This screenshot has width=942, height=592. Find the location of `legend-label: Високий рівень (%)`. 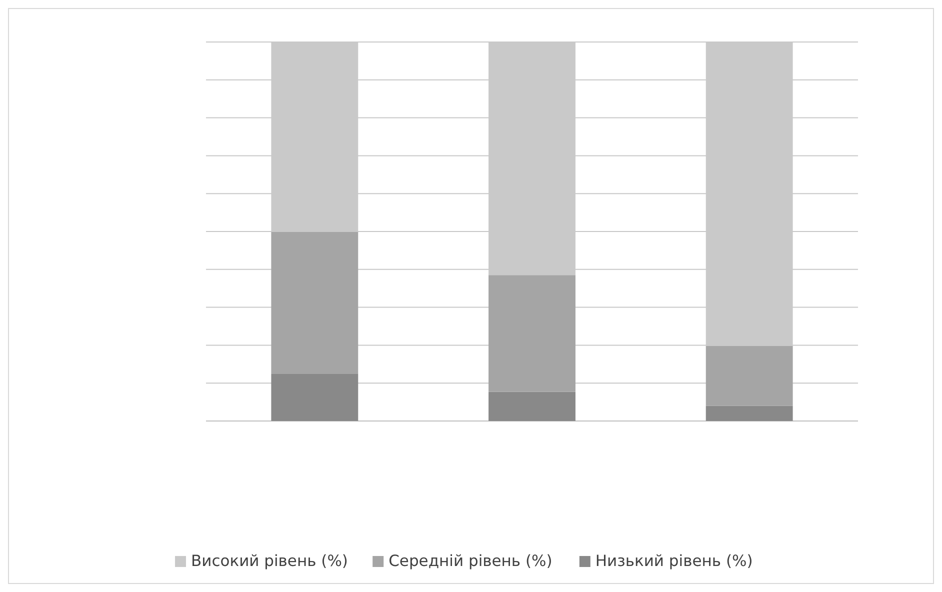

legend-label: Високий рівень (%) is located at coordinates (269, 561).